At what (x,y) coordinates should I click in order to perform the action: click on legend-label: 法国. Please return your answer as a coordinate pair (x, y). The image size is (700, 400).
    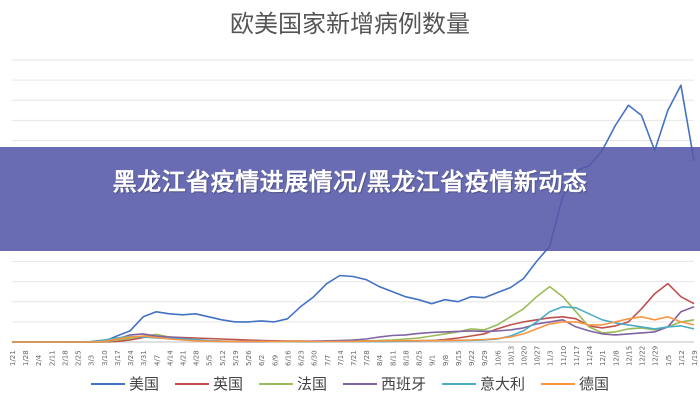
    Looking at the image, I should click on (311, 384).